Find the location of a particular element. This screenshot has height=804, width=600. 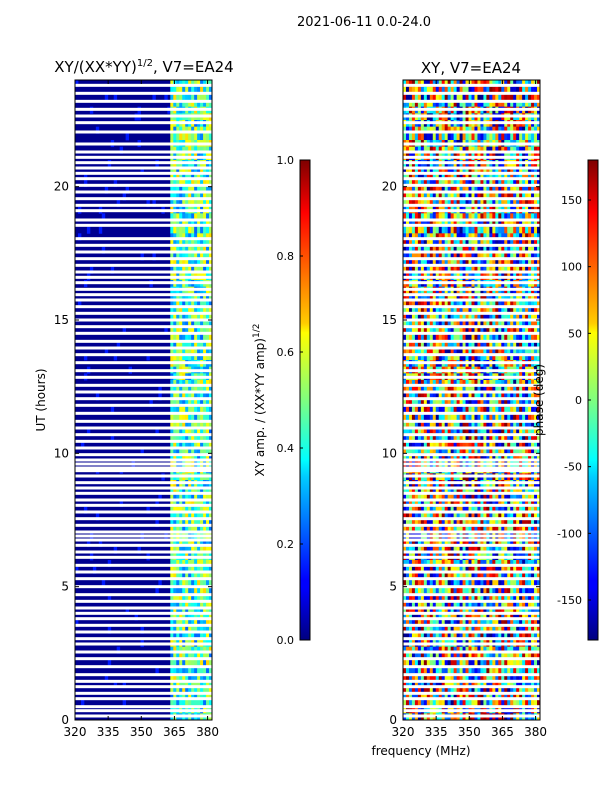

x-tick-label: 335 is located at coordinates (108, 732).